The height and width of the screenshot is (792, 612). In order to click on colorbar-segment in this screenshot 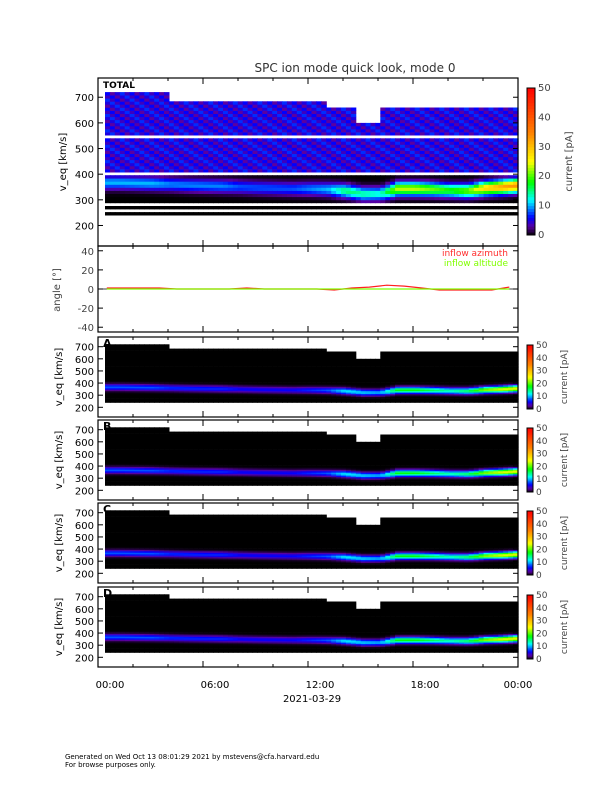, I will do `click(531, 101)`.